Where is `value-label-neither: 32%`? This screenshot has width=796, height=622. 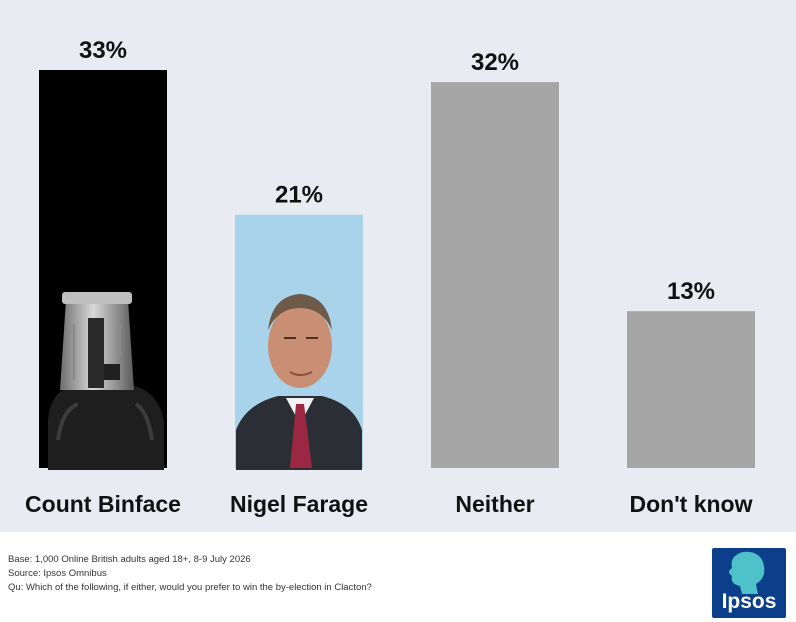
value-label-neither: 32% is located at coordinates (495, 62).